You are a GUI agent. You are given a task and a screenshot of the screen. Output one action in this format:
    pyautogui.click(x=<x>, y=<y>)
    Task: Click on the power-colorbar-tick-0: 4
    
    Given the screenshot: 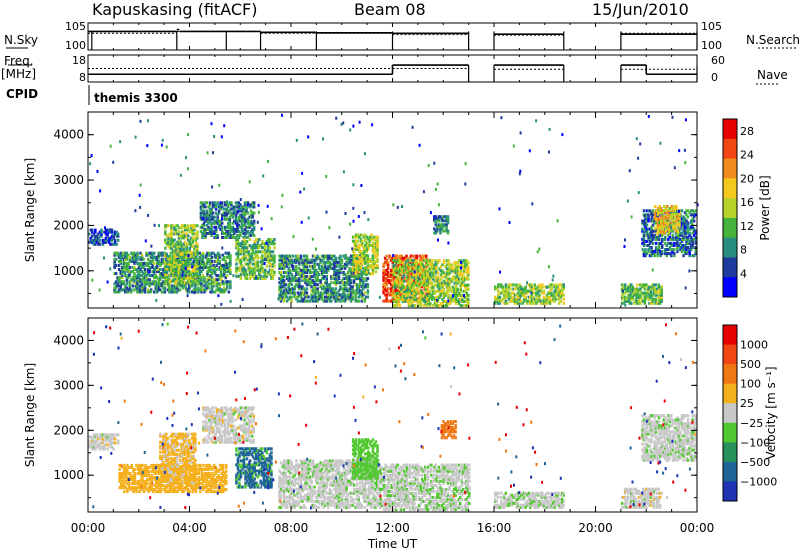 What is the action you would take?
    pyautogui.click(x=743, y=273)
    